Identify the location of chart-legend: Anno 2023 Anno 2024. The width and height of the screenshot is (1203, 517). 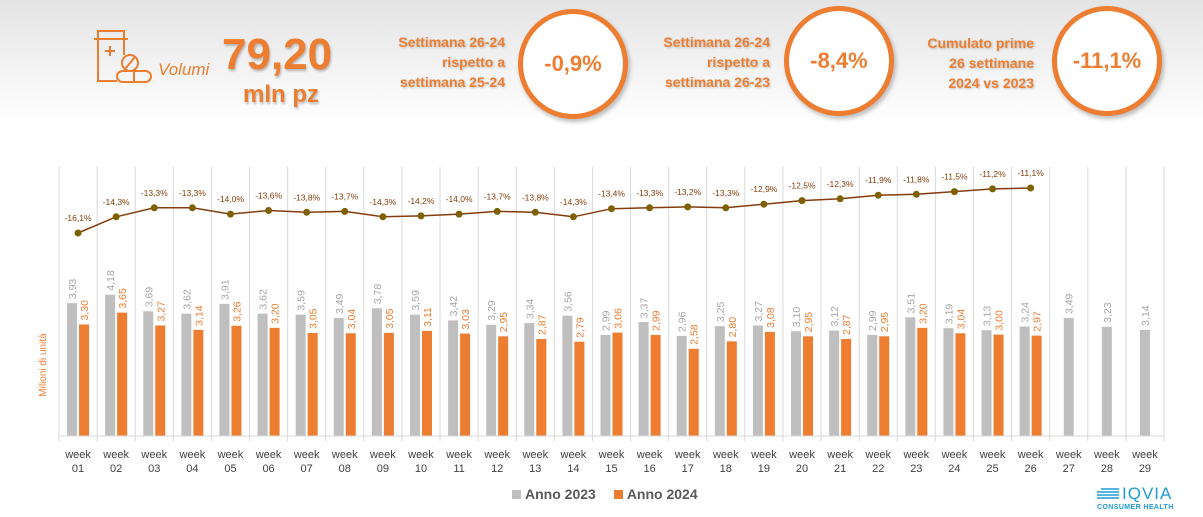
(605, 494).